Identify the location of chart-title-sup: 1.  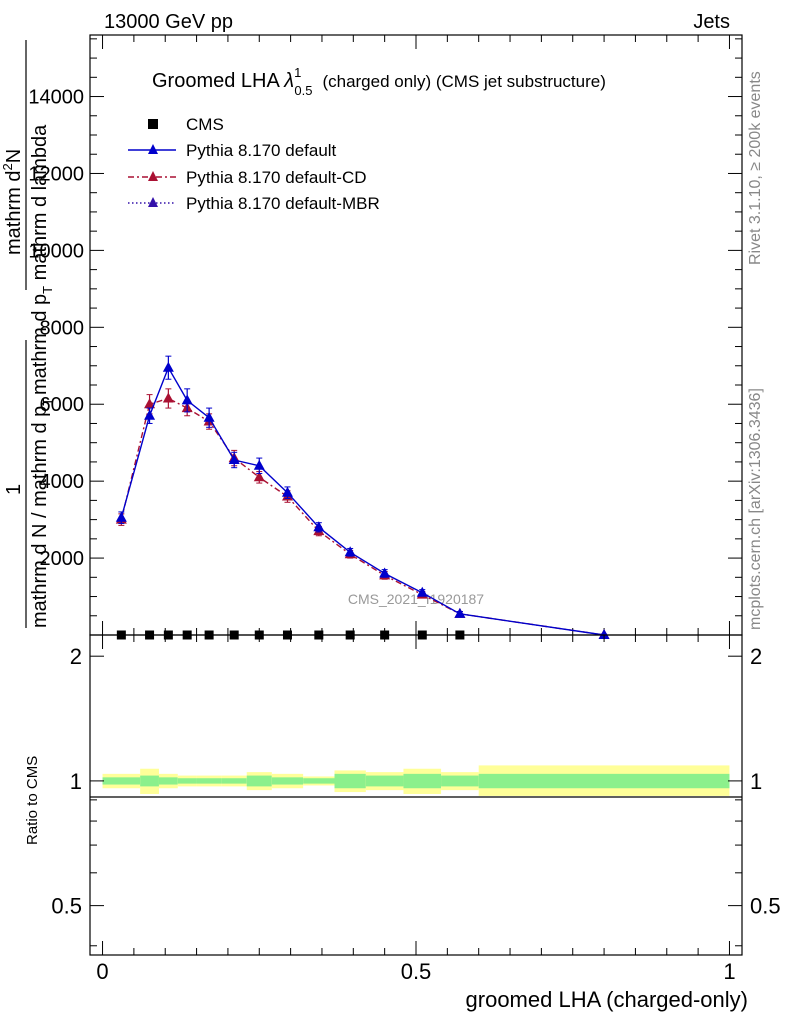
(297, 72).